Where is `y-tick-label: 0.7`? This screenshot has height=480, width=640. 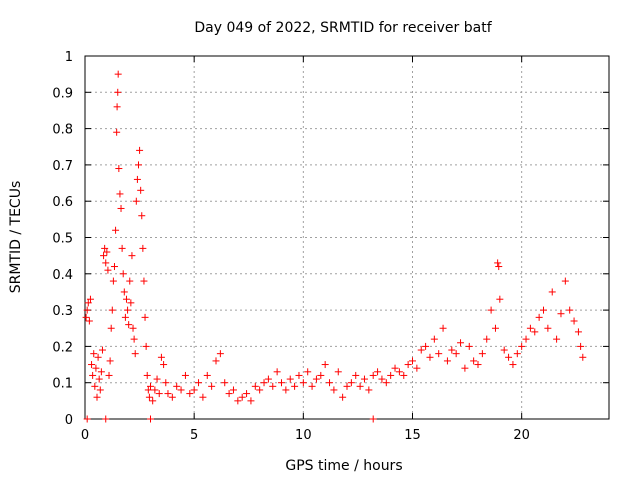
y-tick-label: 0.7 is located at coordinates (62, 166).